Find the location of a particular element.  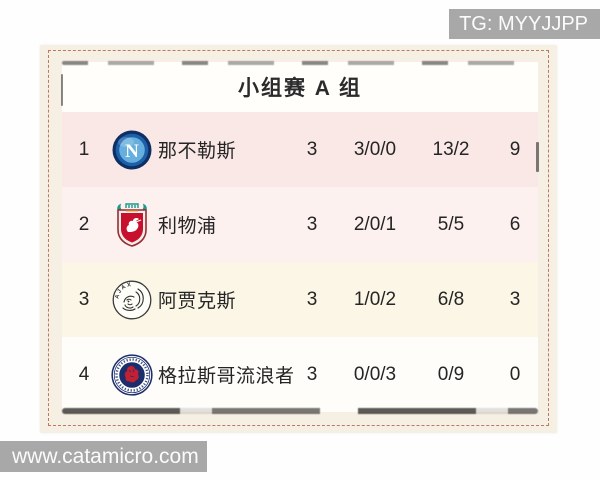

points-cell: 9 is located at coordinates (515, 149).